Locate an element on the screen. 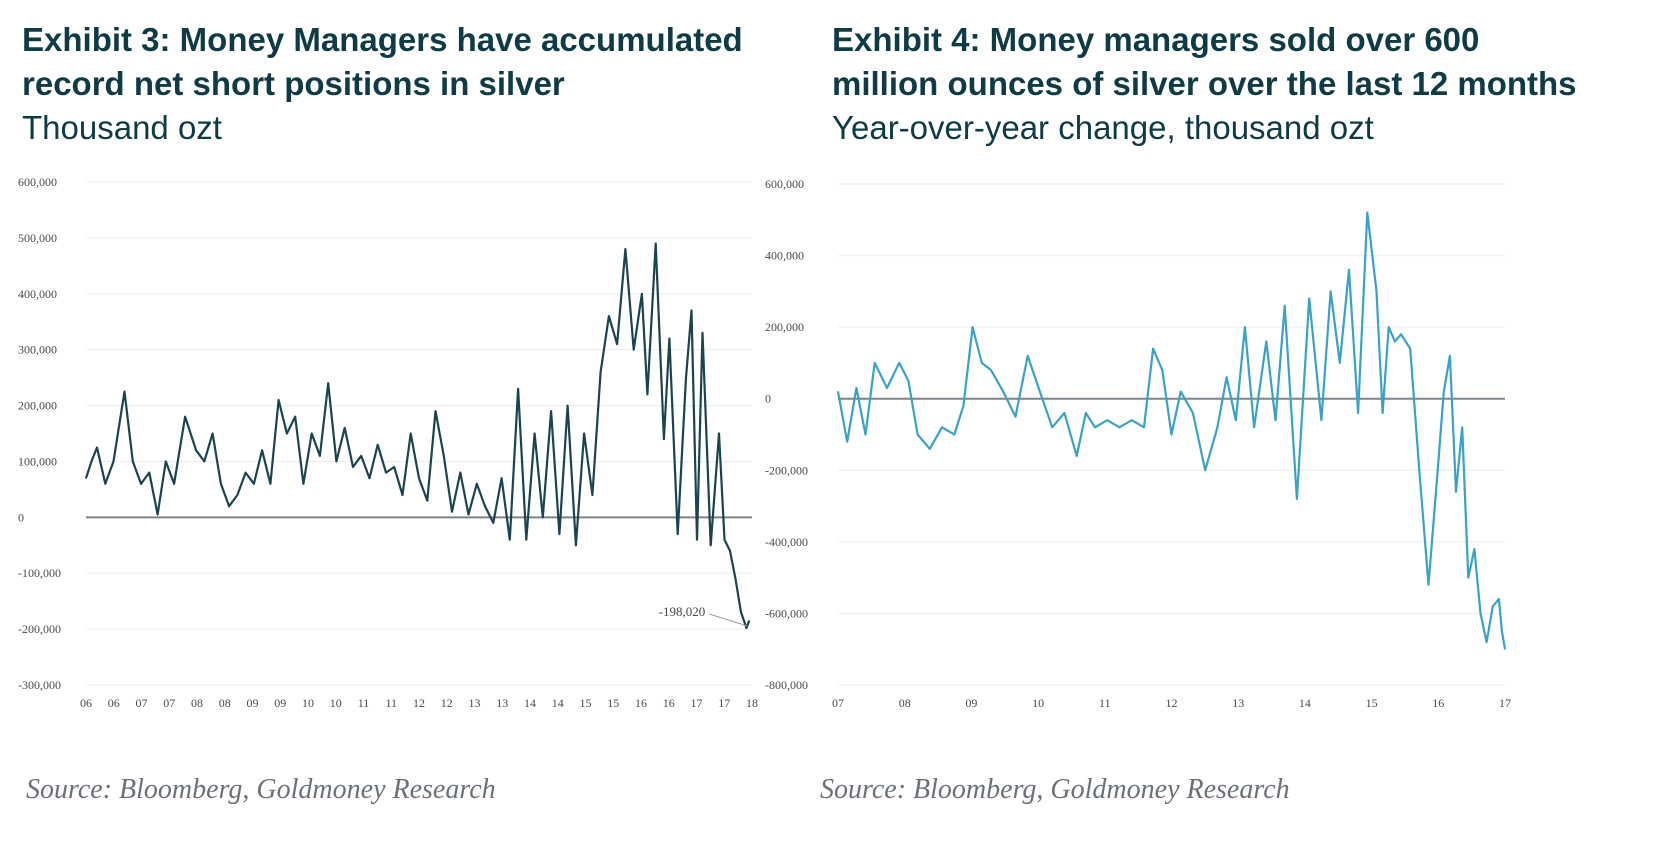  y-tick-label: -400,000 is located at coordinates (786, 542).